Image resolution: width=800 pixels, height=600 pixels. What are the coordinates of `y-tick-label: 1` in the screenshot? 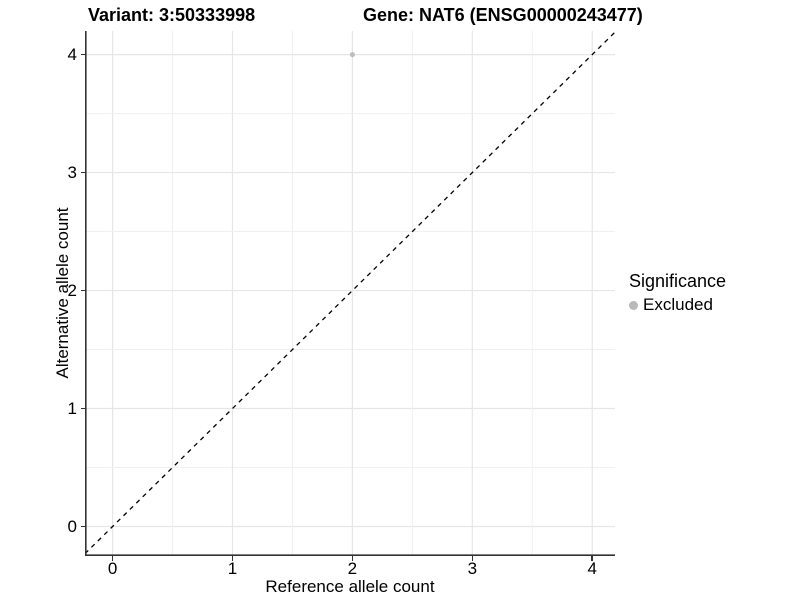 It's located at (72, 408).